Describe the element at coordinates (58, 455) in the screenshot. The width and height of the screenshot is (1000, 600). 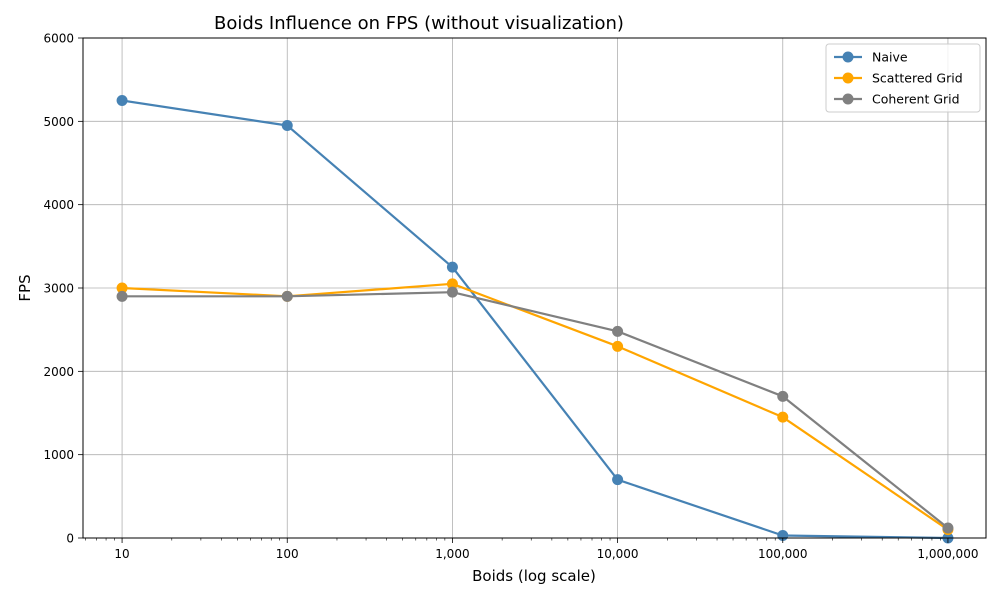
I see `y-tick-label: 1000` at that location.